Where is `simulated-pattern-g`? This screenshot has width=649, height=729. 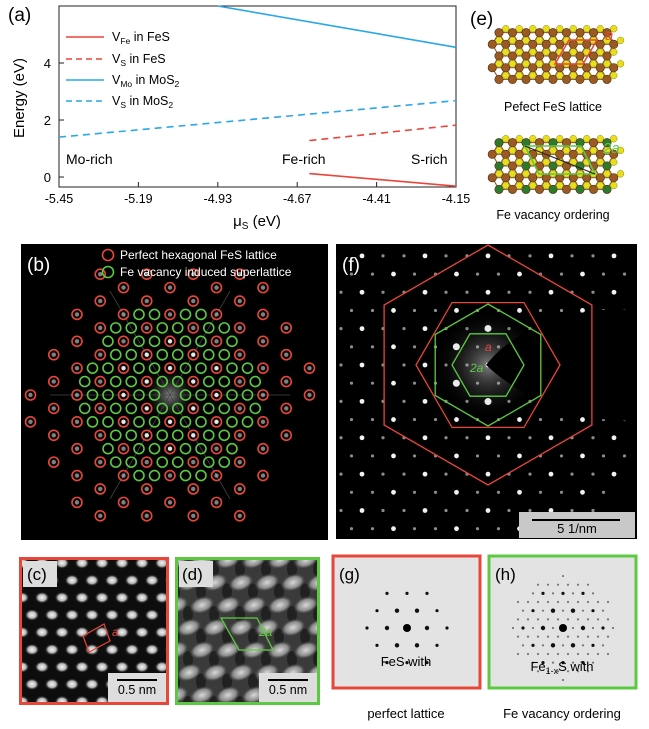
simulated-pattern-g is located at coordinates (406, 622).